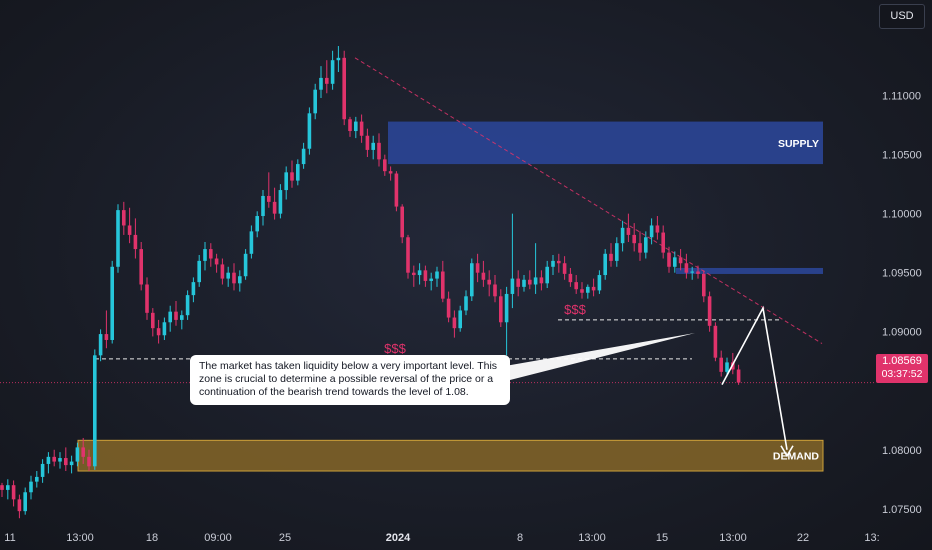  What do you see at coordinates (398, 538) in the screenshot?
I see `x-axis-tick: 2024` at bounding box center [398, 538].